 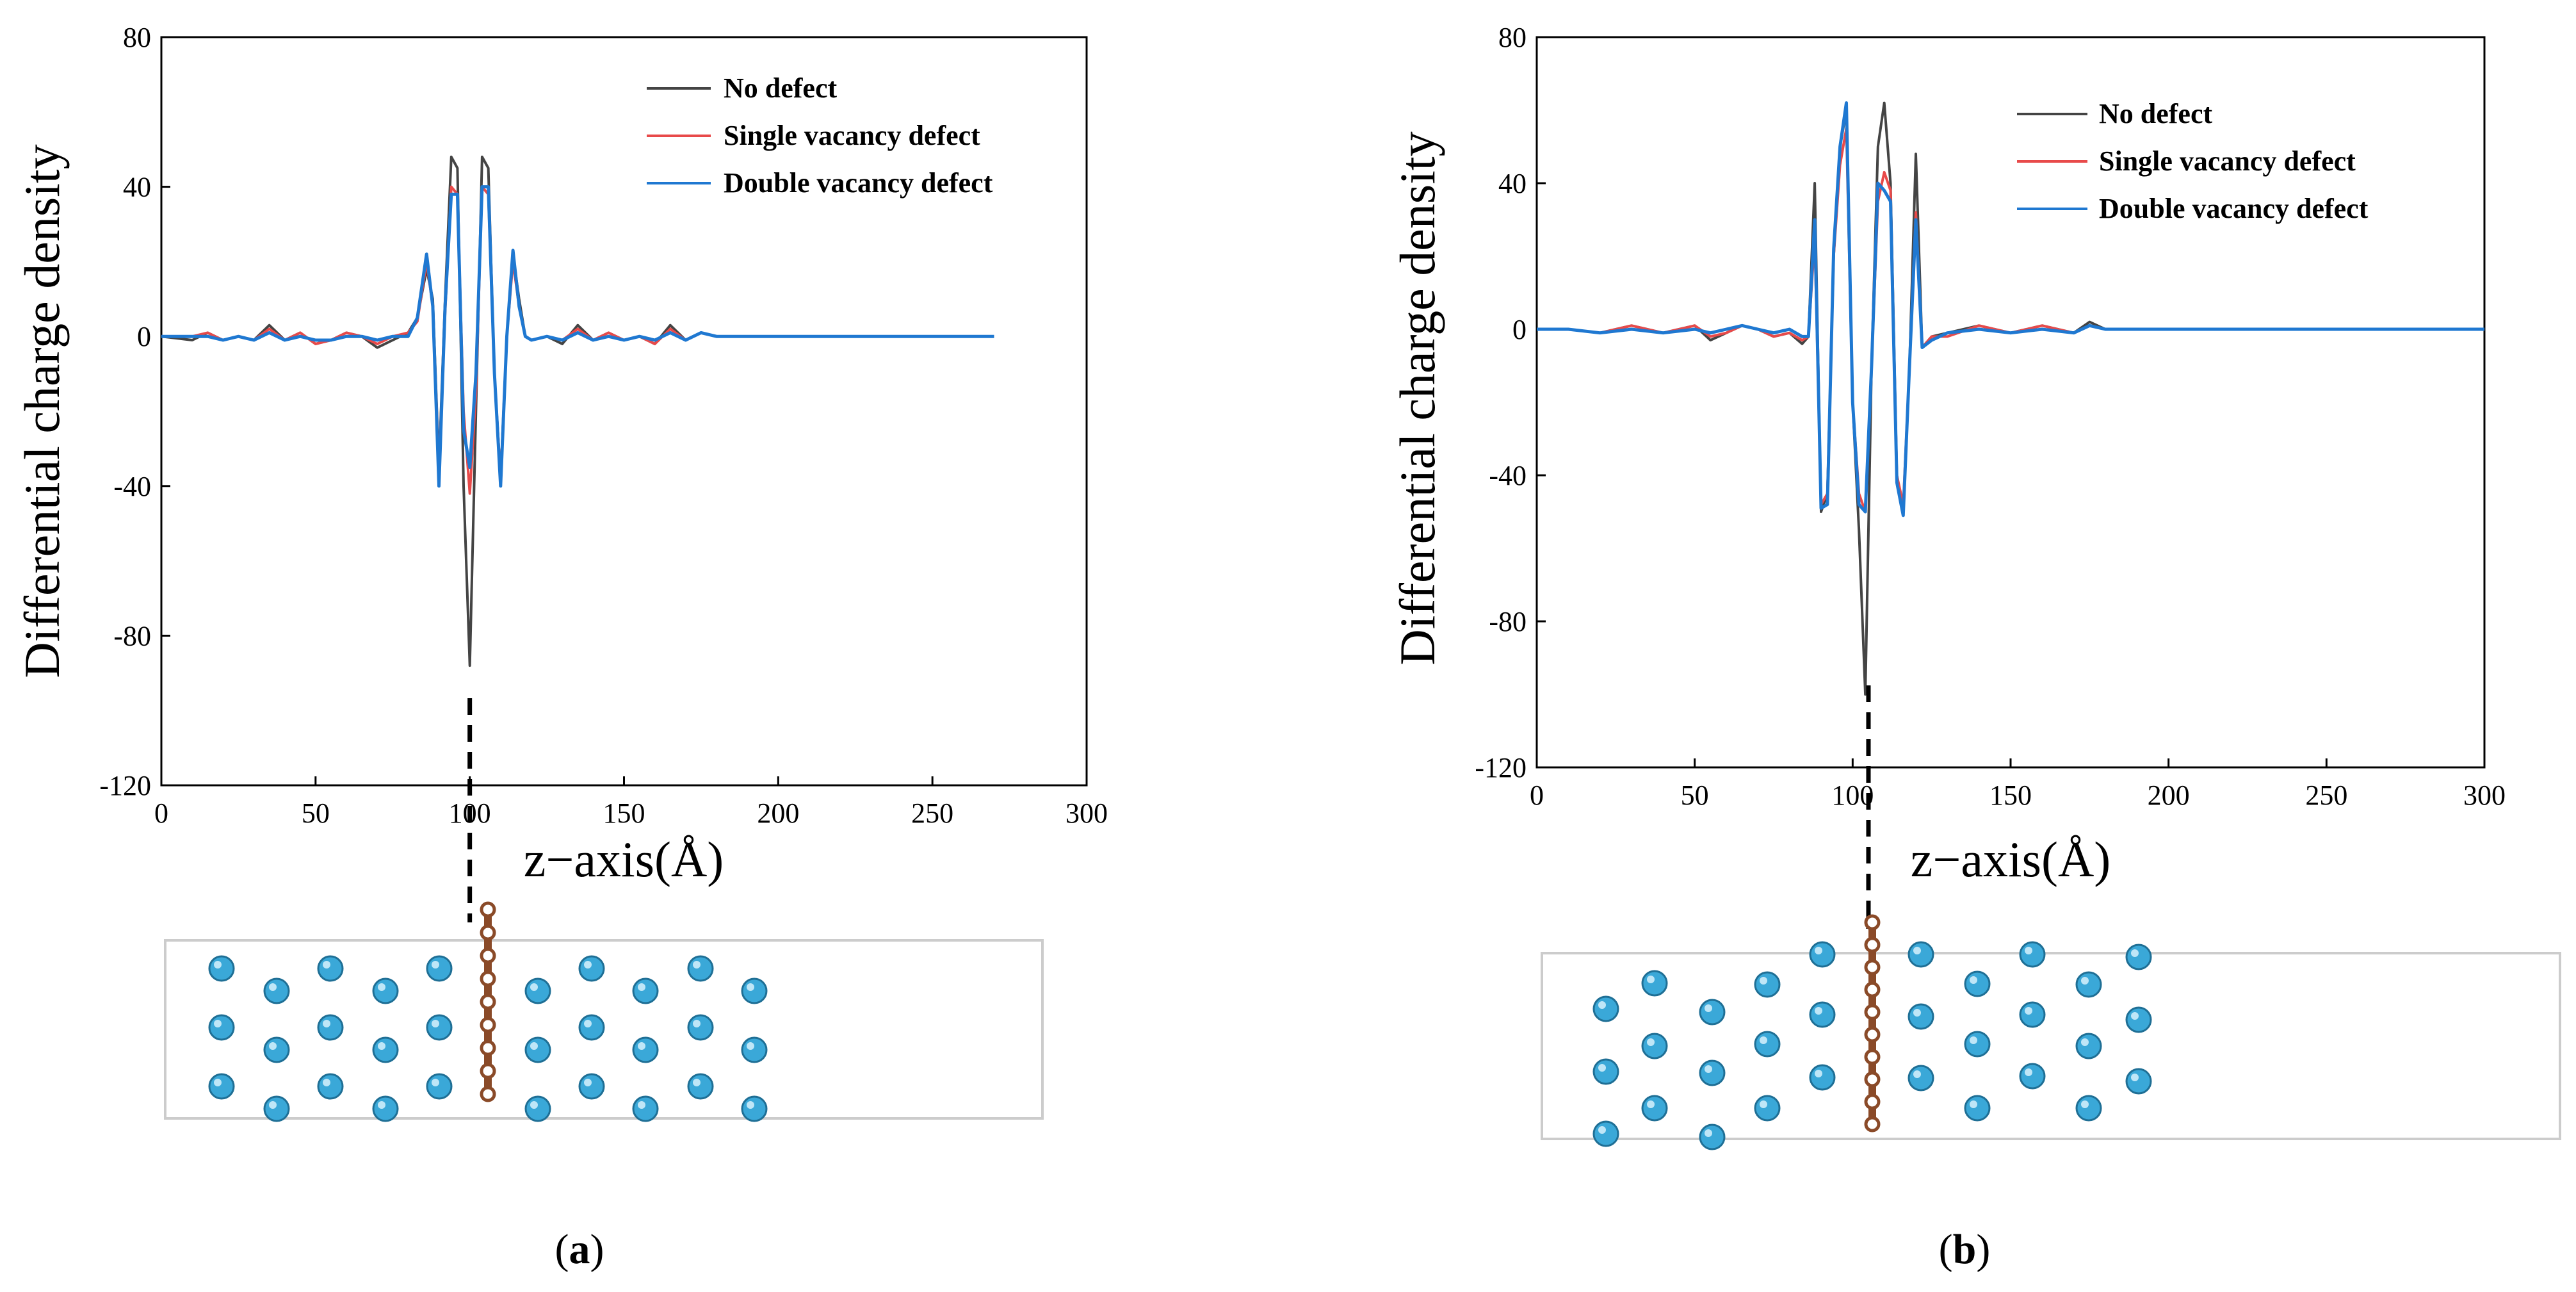 I want to click on x-tick-label: 300, so click(x=1086, y=813).